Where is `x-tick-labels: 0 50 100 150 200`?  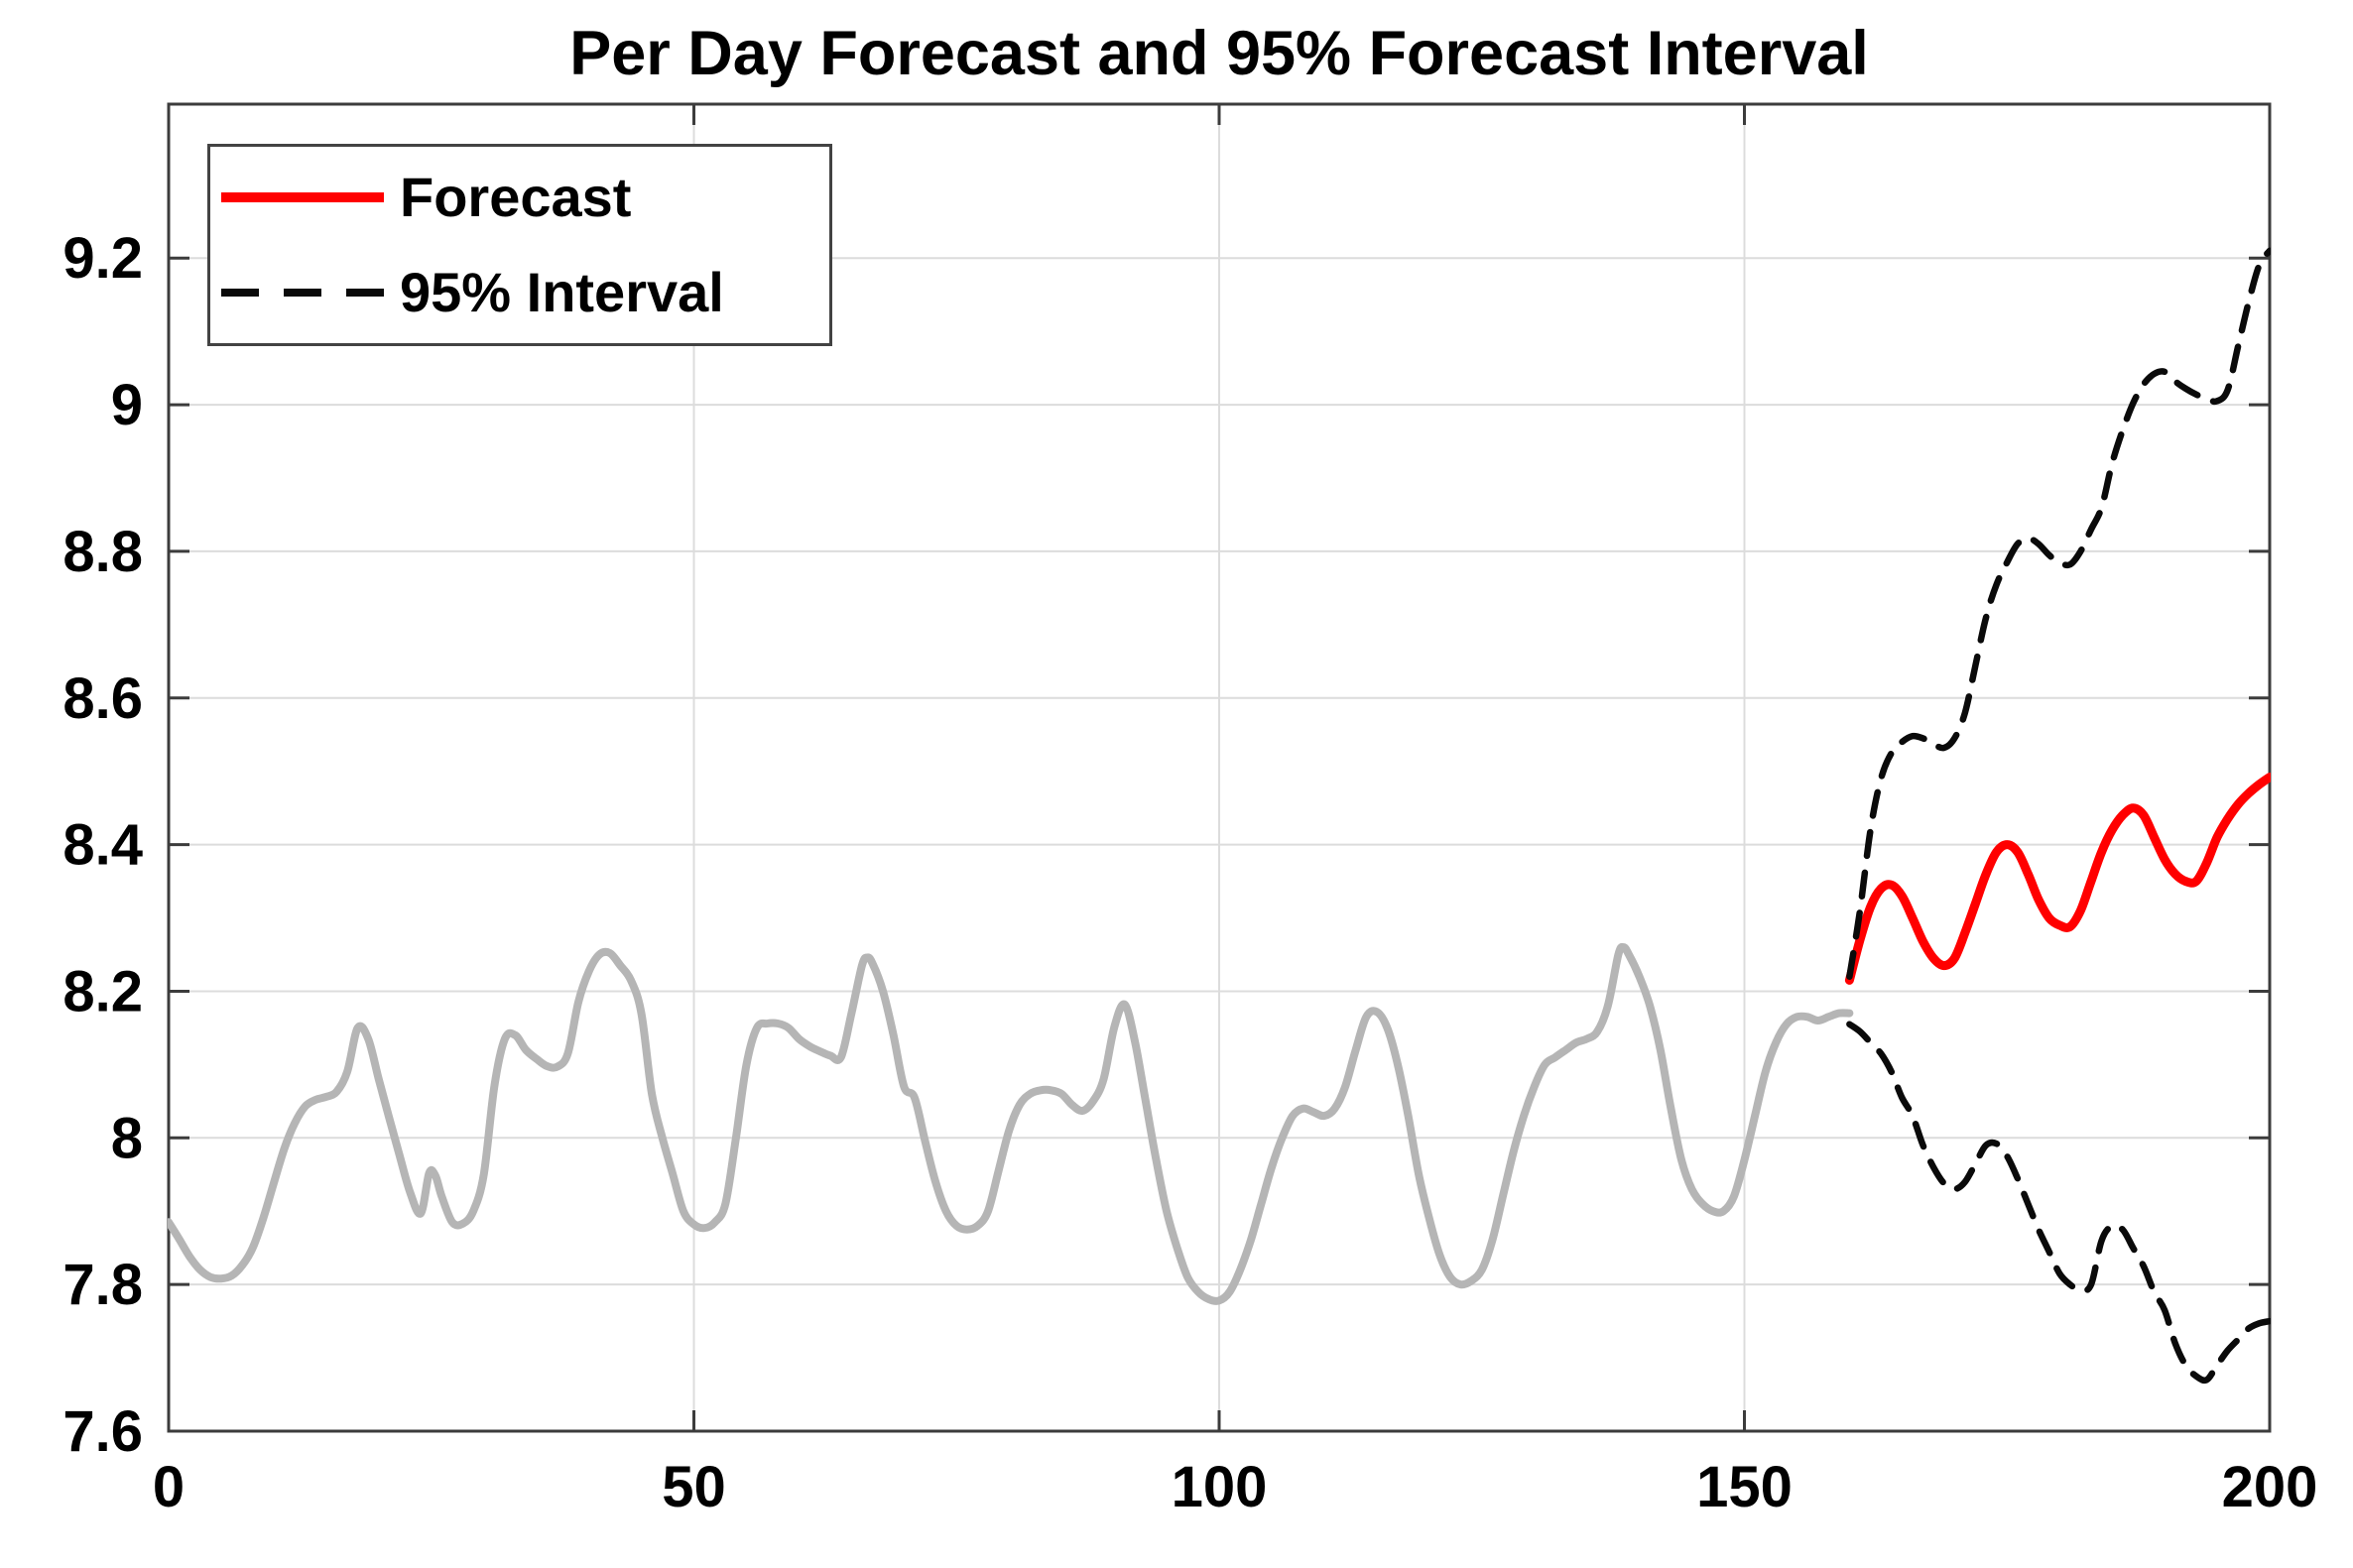
x-tick-labels: 0 50 100 150 200 is located at coordinates (1235, 1487).